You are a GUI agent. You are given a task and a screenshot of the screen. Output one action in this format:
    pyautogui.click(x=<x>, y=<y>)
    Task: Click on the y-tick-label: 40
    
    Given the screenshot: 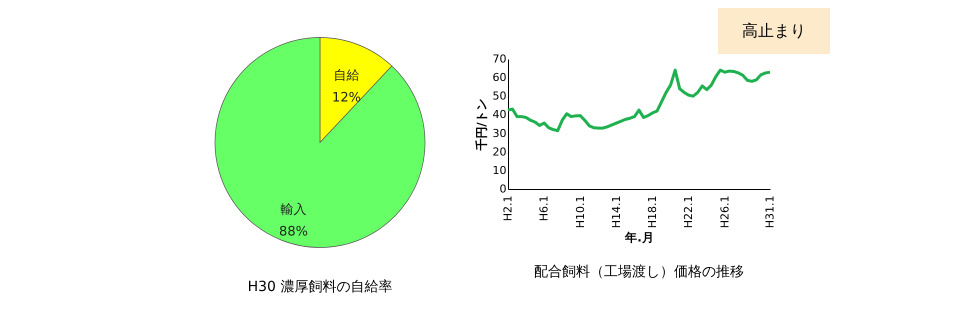 What is the action you would take?
    pyautogui.click(x=499, y=115)
    